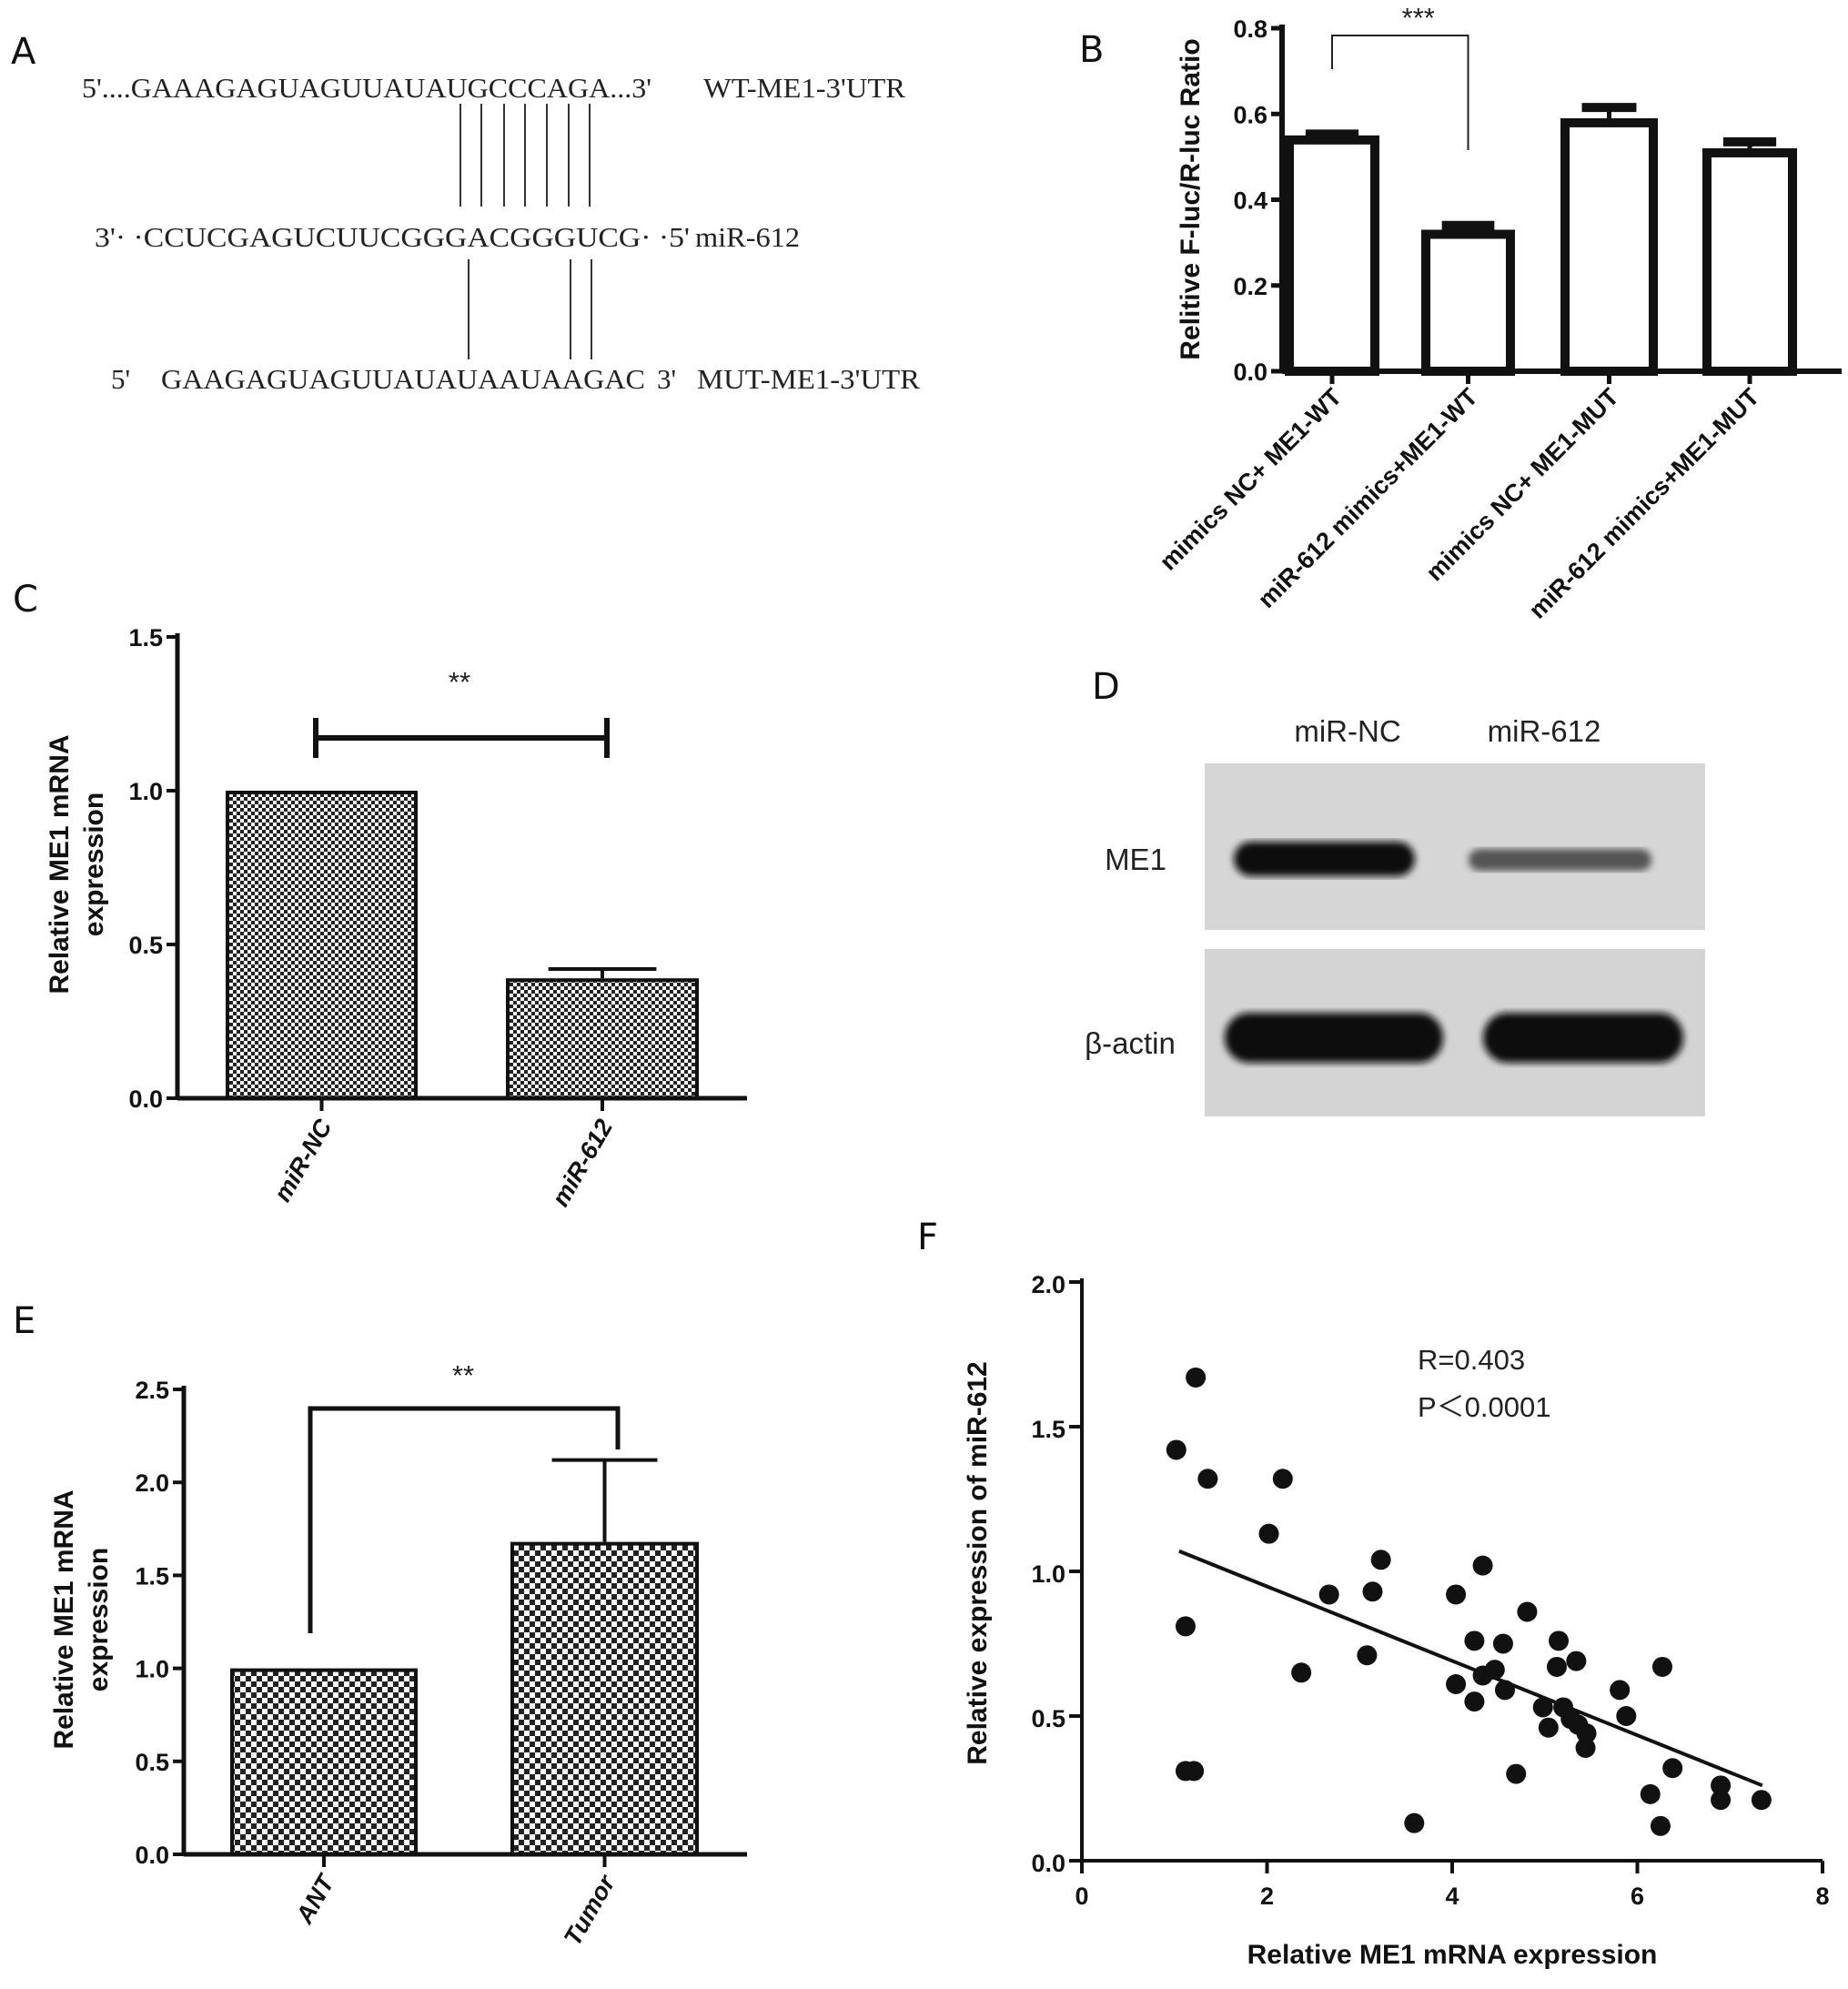 This screenshot has width=1848, height=1989. I want to click on mir-label: miR-612, so click(747, 237).